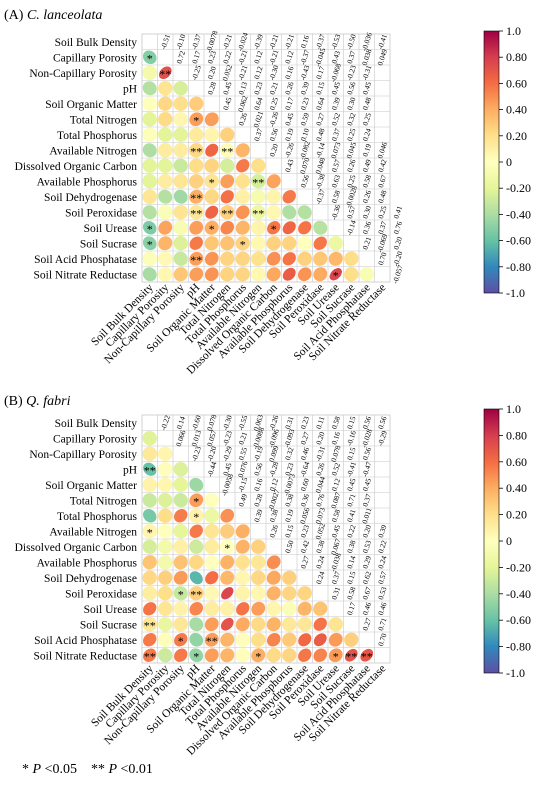  What do you see at coordinates (382, 561) in the screenshot?
I see `coefficient-label: 0.24` at bounding box center [382, 561].